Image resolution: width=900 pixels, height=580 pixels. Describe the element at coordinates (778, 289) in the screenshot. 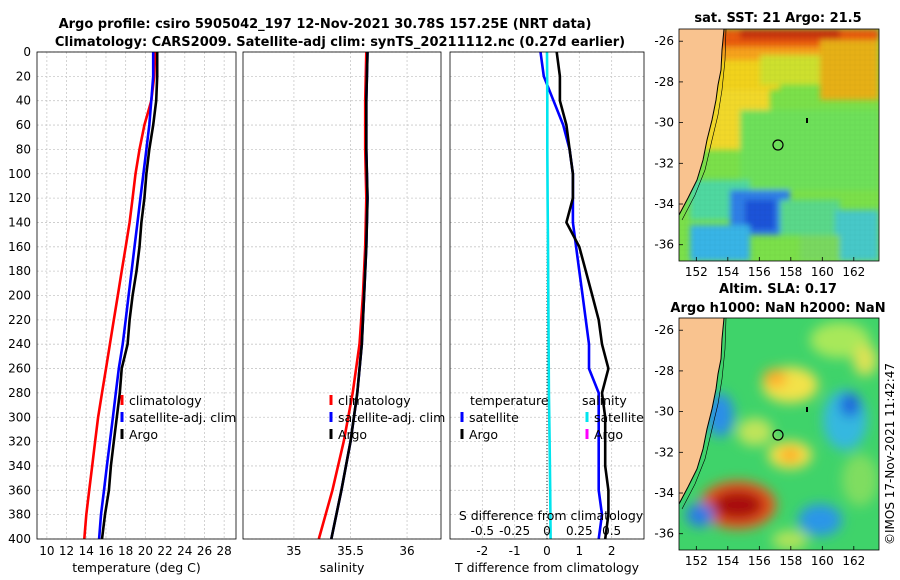

I see `sla-map-title-line1: Altim. SLA: 0.17` at that location.